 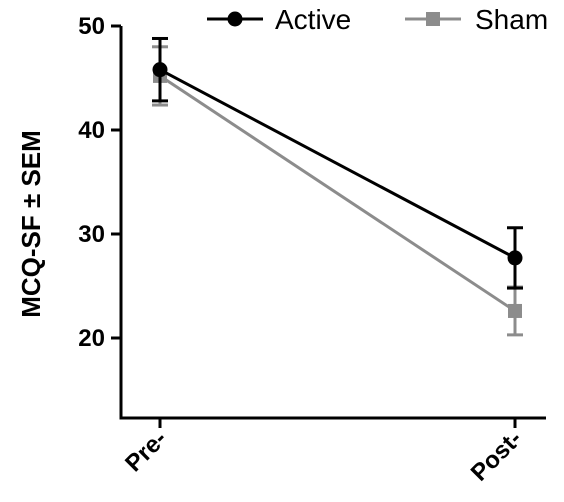 I want to click on y-tick-label: 50, so click(x=91, y=26).